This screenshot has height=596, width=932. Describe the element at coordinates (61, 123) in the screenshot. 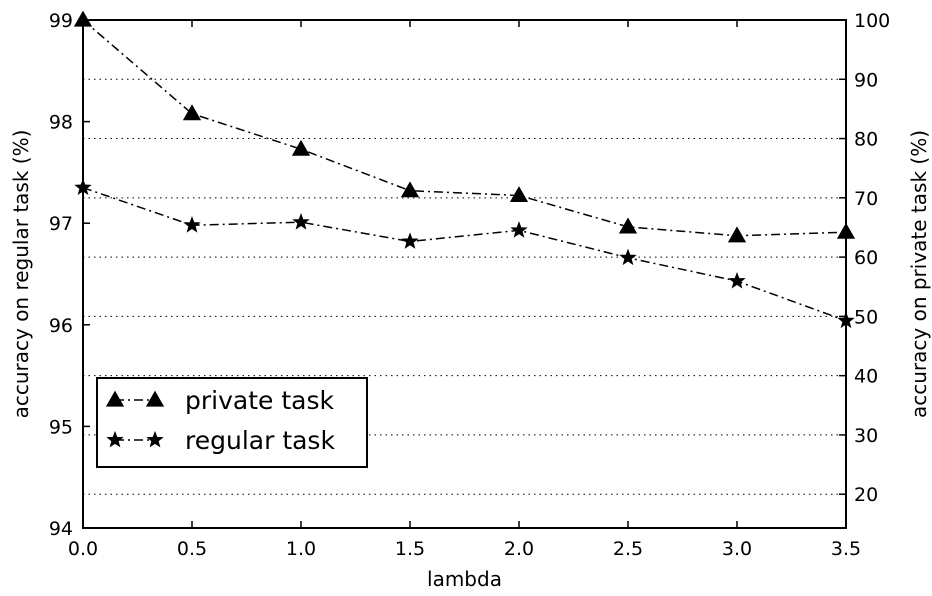

I see `y-left-tick-label: 98` at that location.